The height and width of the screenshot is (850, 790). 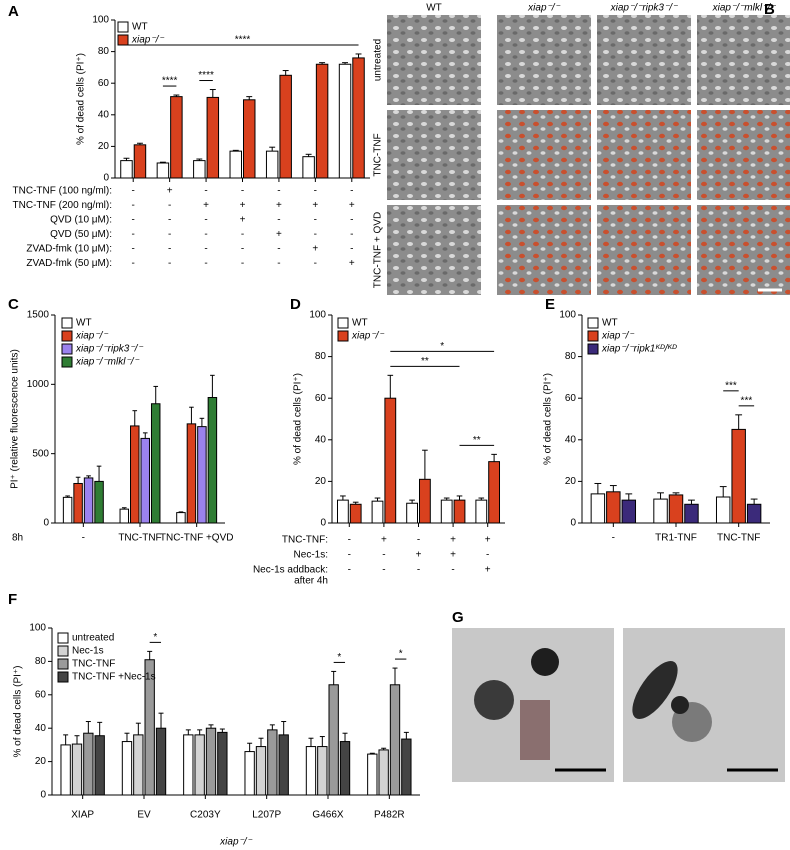 I want to click on column-label: xiap⁻/⁻mlkl⁻/⁻, so click(x=744, y=8).